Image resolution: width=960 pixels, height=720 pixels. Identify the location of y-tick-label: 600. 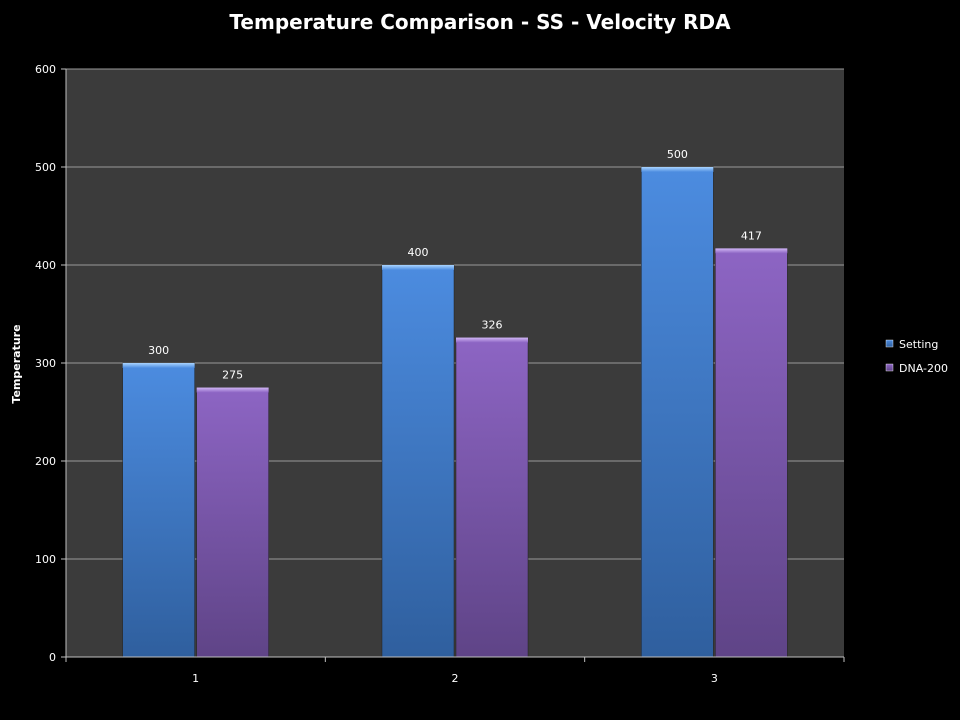
(45, 69).